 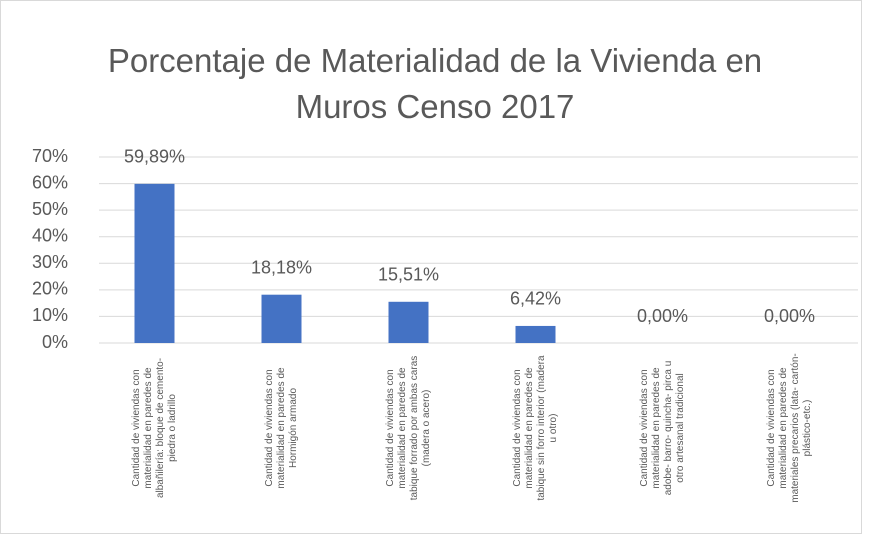 I want to click on data-label: 18,18%, so click(x=281, y=267).